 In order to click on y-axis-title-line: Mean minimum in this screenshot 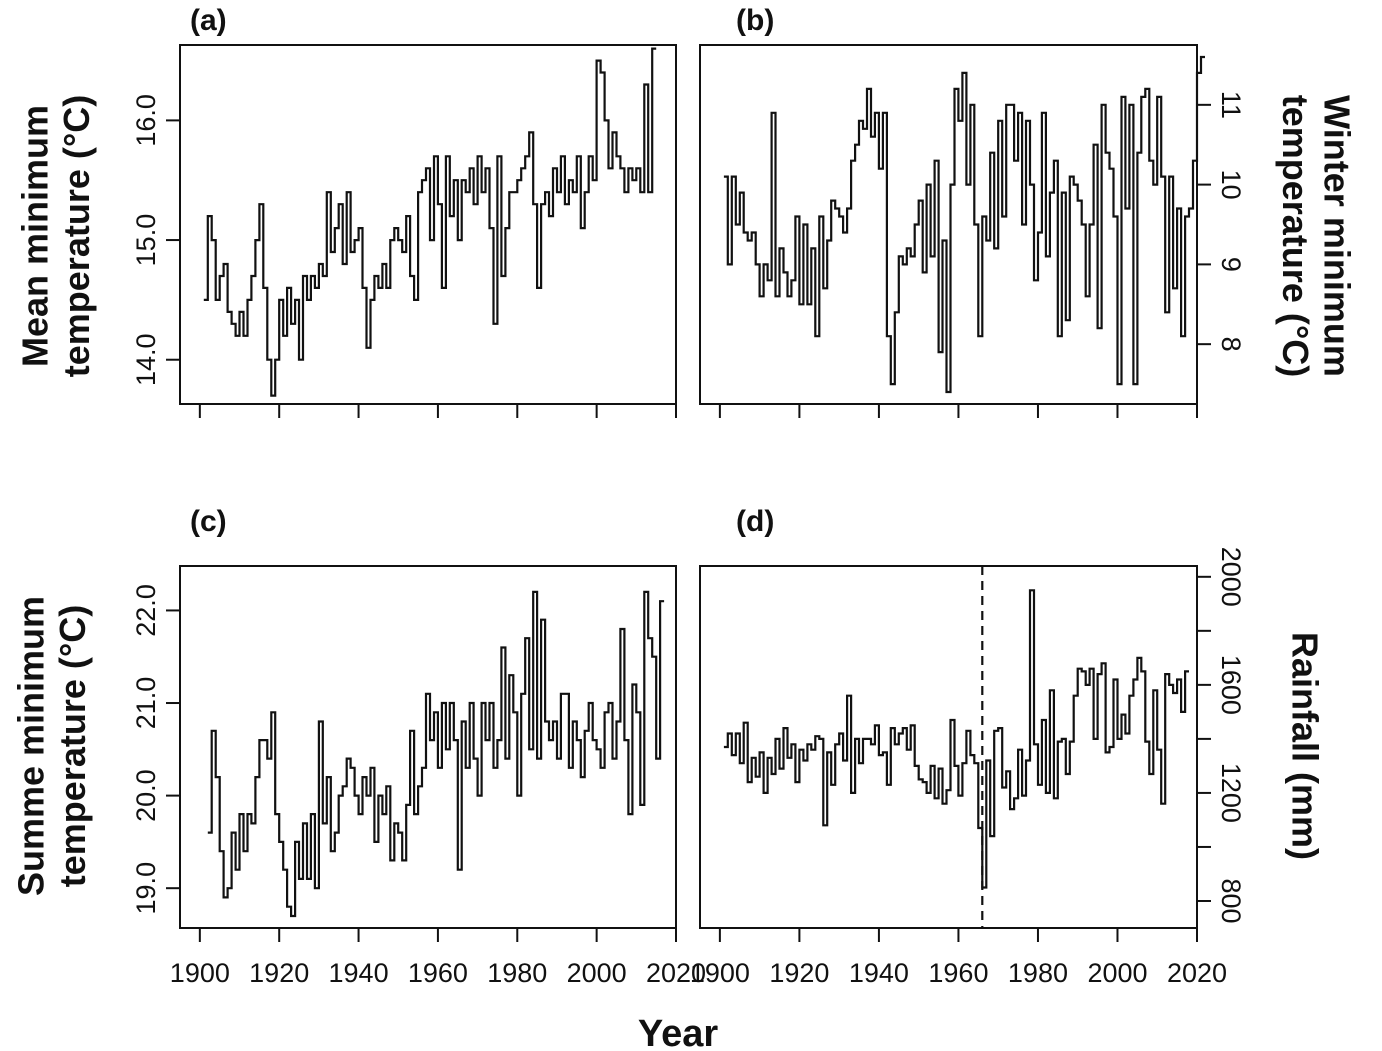, I will do `click(35, 236)`.